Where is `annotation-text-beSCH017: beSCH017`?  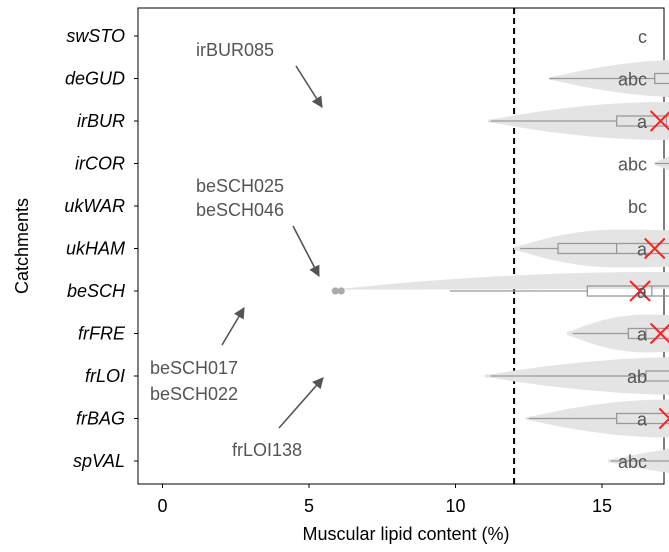 annotation-text-beSCH017: beSCH017 is located at coordinates (194, 368).